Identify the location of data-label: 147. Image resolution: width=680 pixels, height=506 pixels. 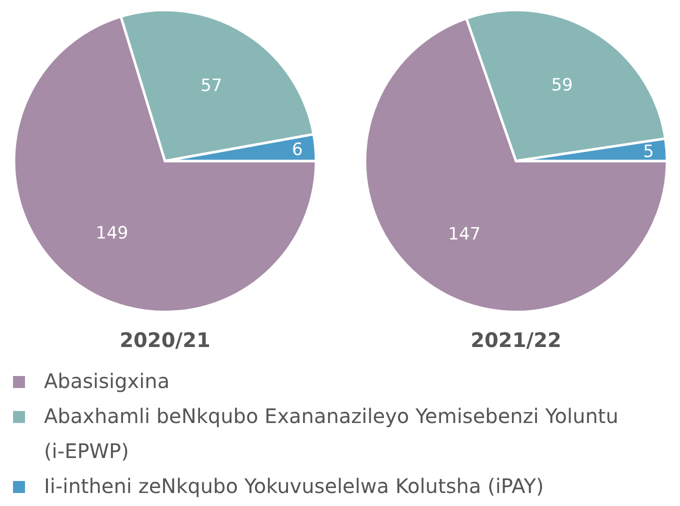
(464, 234).